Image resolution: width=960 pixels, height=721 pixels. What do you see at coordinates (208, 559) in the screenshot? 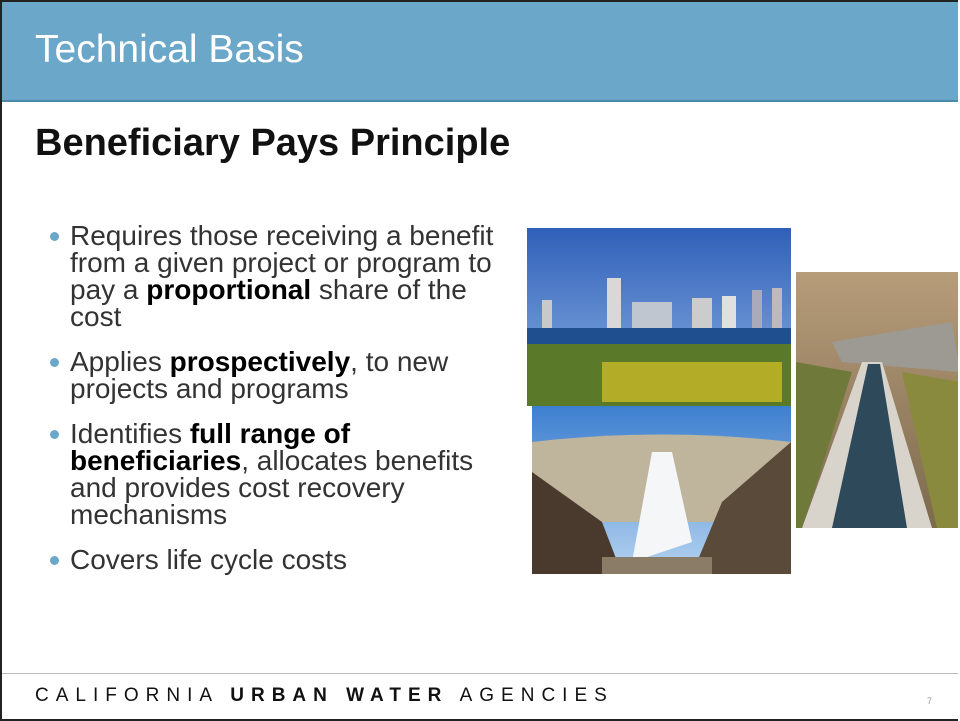
I see `text: Covers life cycle costs` at bounding box center [208, 559].